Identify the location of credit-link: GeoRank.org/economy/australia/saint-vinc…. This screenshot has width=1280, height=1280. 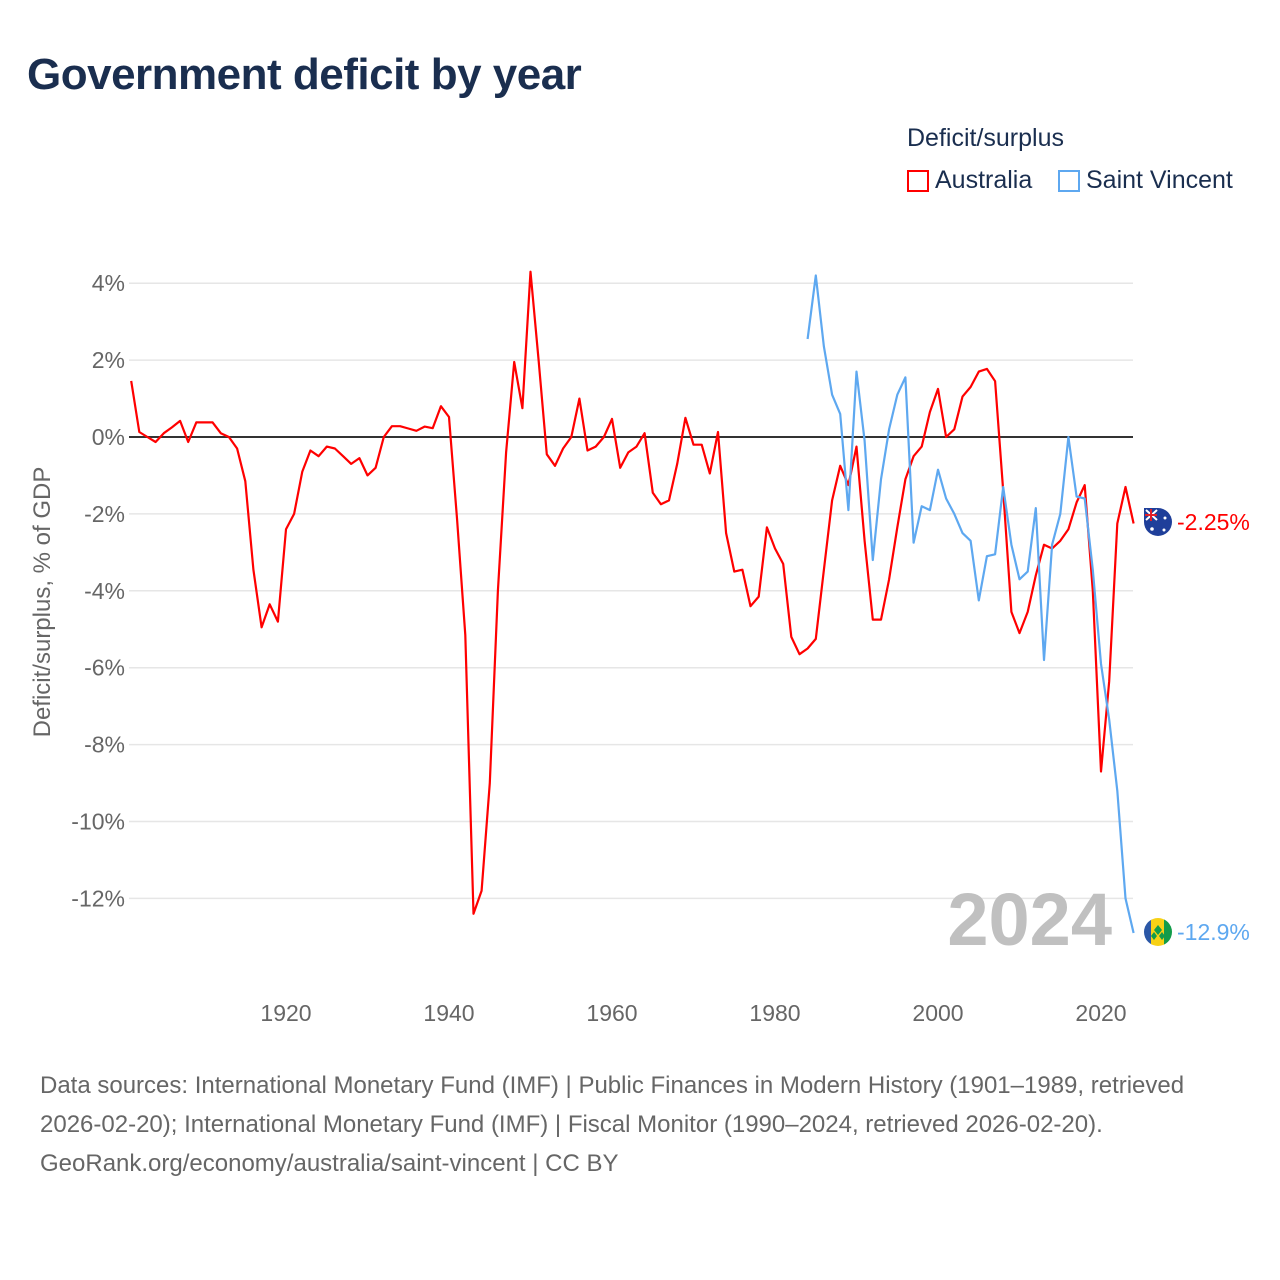
(329, 1163).